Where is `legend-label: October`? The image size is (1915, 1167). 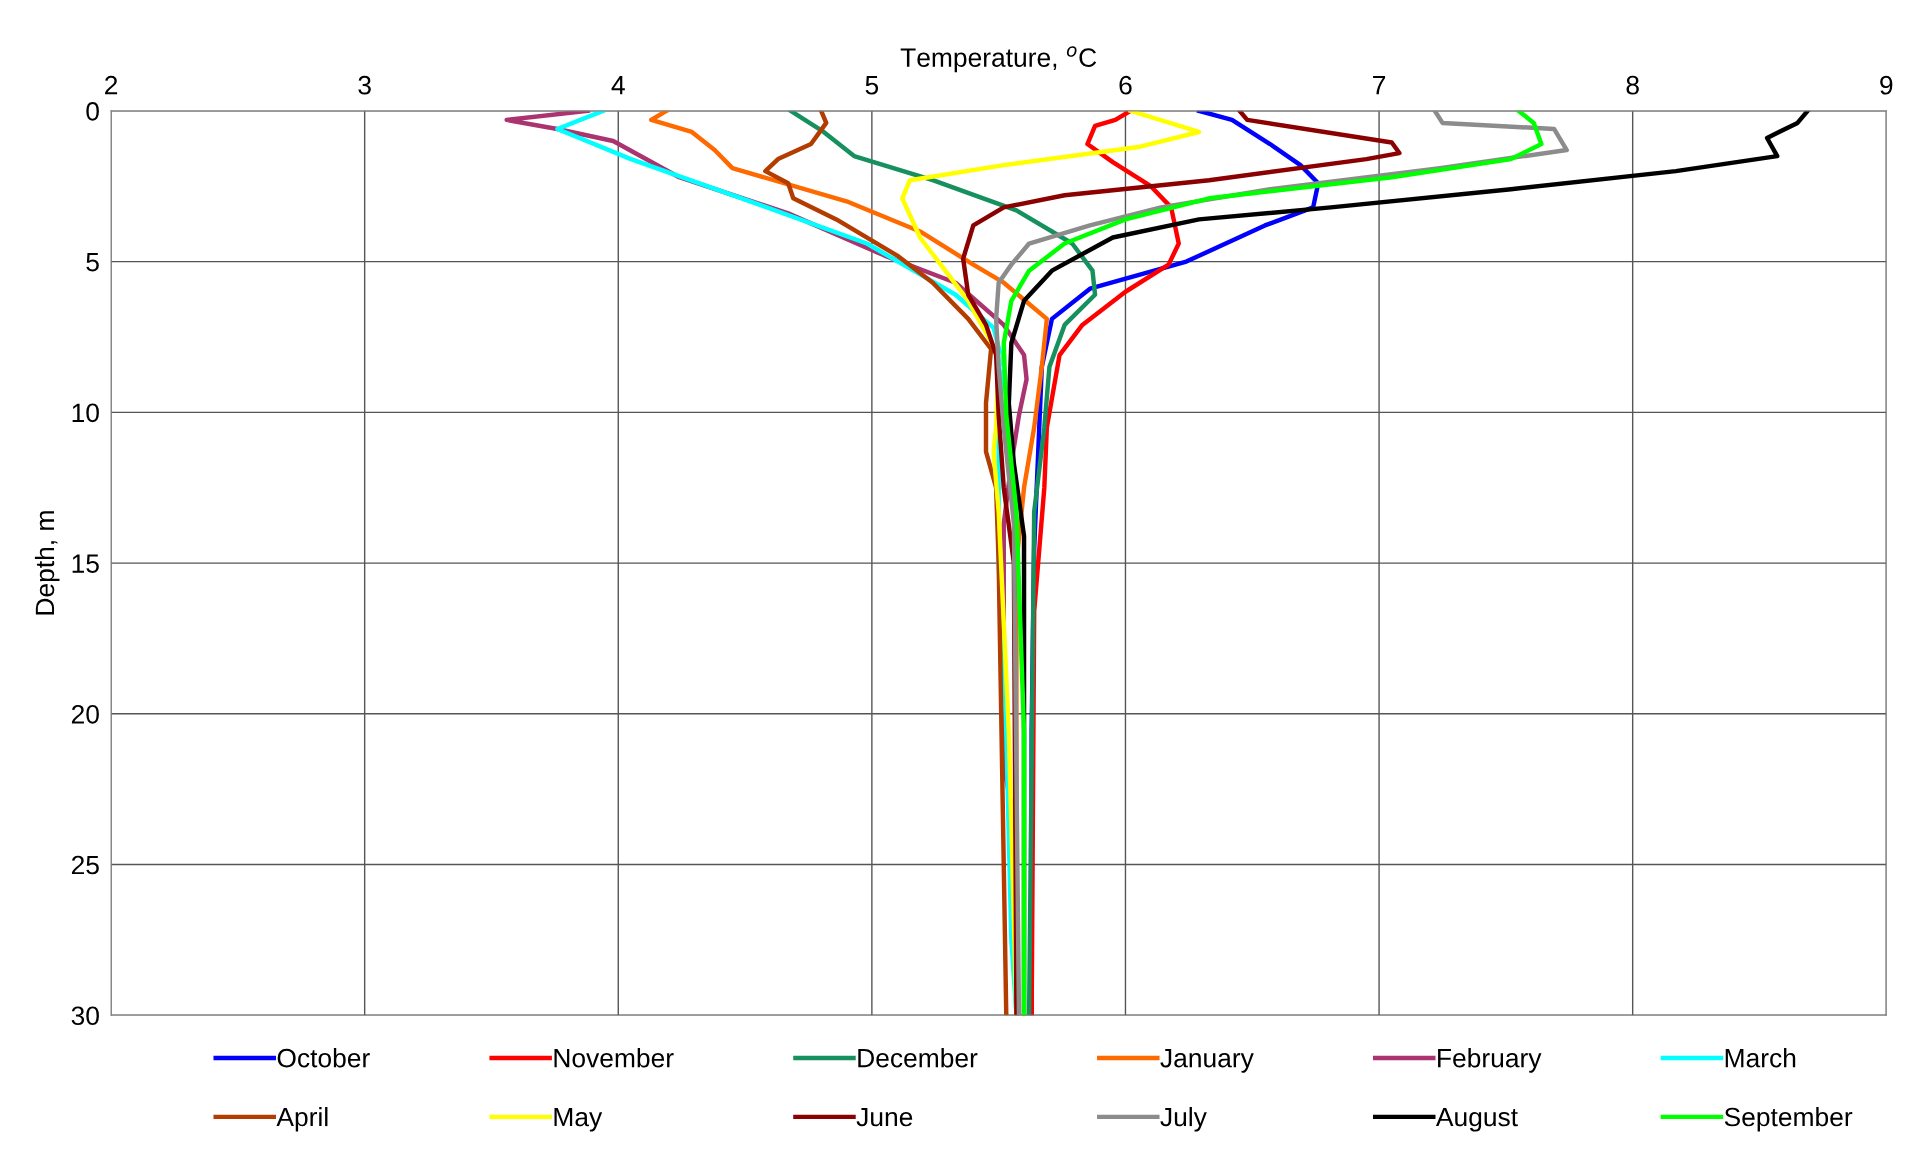 legend-label: October is located at coordinates (323, 1058).